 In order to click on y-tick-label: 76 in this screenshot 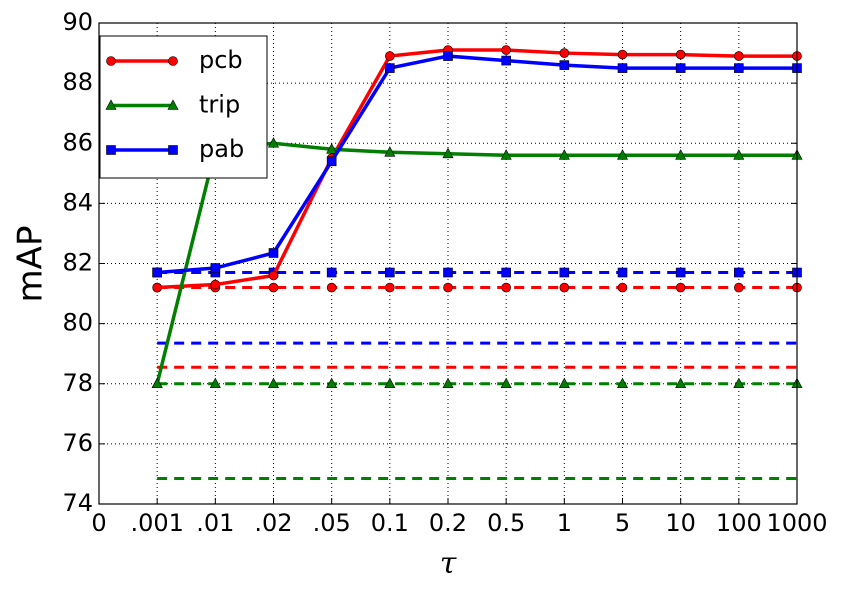, I will do `click(77, 443)`.